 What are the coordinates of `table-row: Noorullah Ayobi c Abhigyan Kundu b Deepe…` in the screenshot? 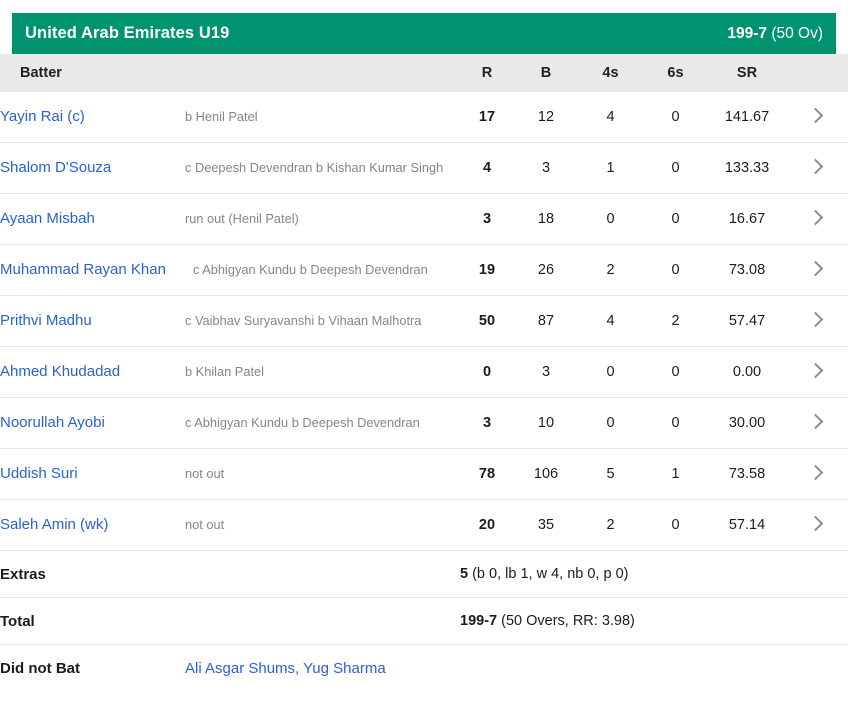 It's located at (424, 423).